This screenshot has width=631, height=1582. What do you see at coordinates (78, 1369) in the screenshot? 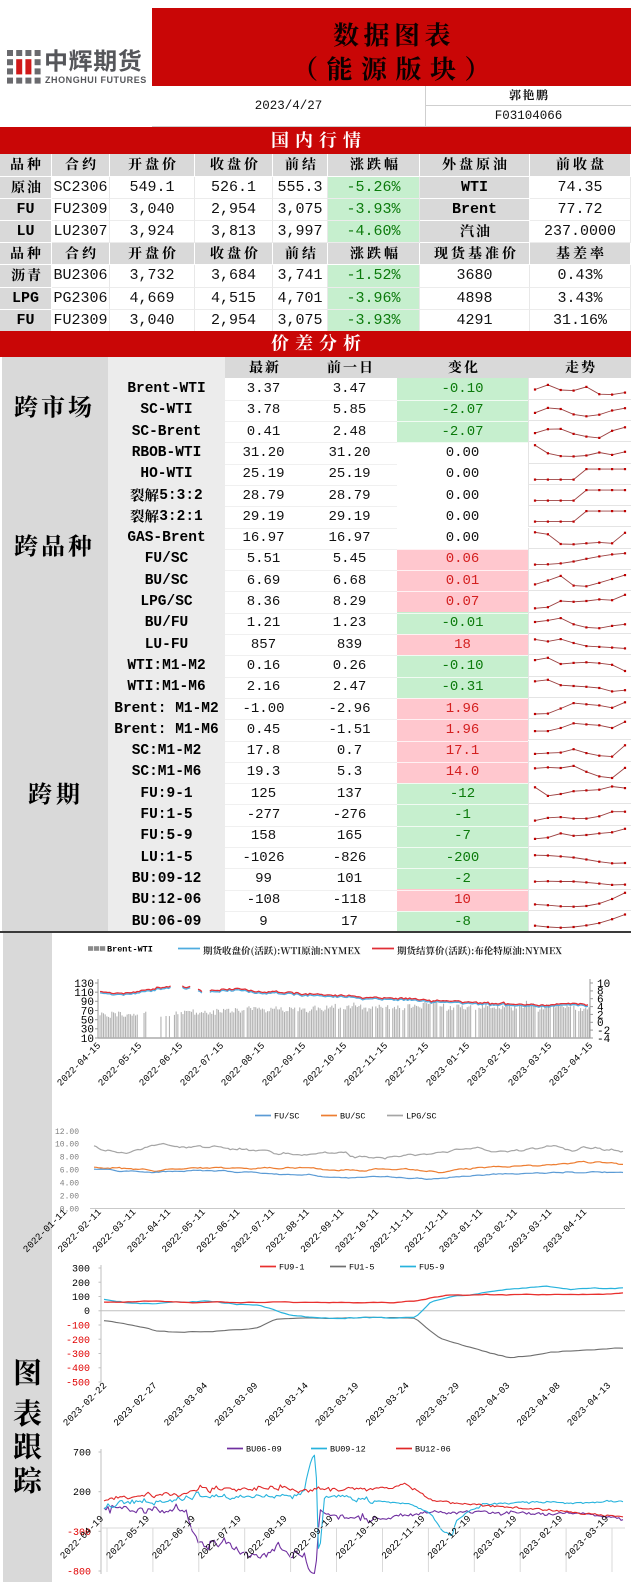
I see `svg-text: -400` at bounding box center [78, 1369].